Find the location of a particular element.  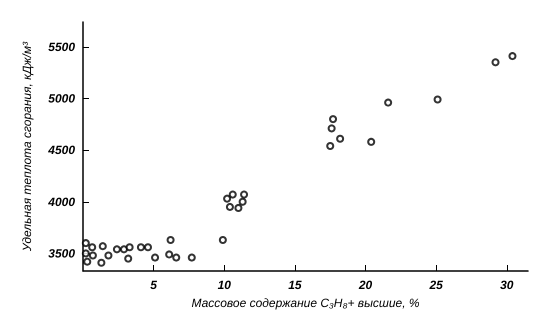

y-tick-label: 4500 is located at coordinates (61, 150).